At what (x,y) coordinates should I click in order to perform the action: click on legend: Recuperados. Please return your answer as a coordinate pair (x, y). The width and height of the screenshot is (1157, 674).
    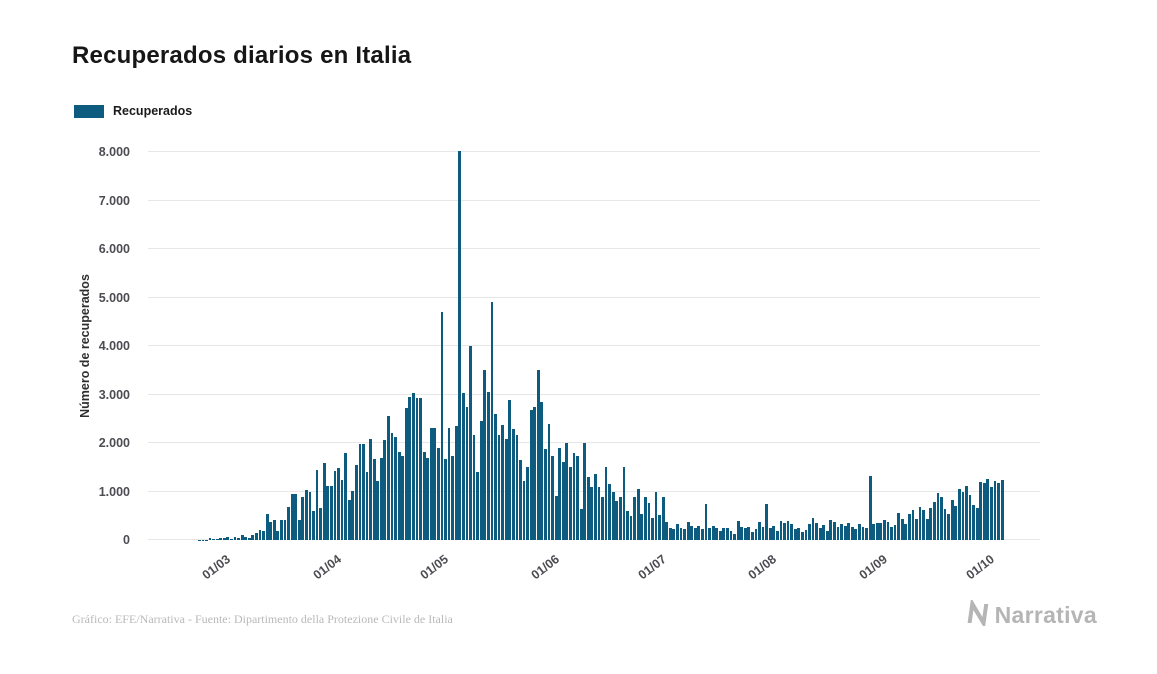
    Looking at the image, I should click on (133, 111).